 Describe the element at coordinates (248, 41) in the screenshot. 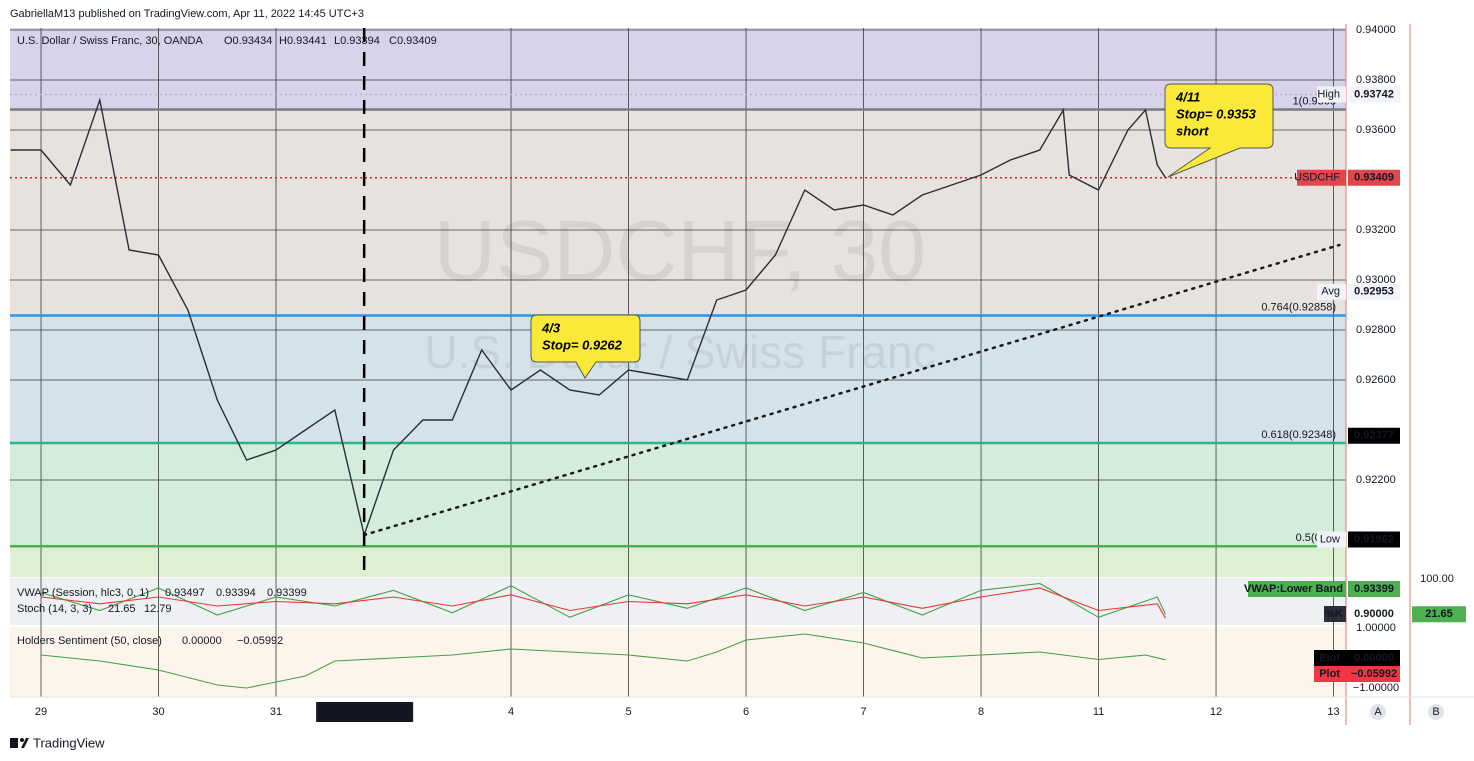

I see `legend-value: O0.93434` at that location.